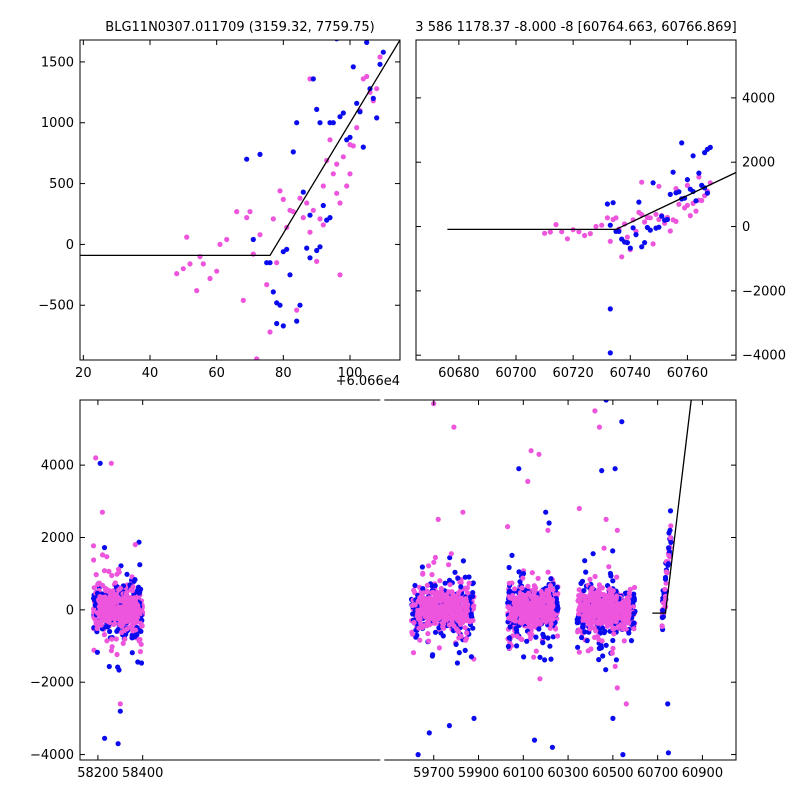 Image resolution: width=800 pixels, height=800 pixels. I want to click on x-tick-label: 60, so click(216, 373).